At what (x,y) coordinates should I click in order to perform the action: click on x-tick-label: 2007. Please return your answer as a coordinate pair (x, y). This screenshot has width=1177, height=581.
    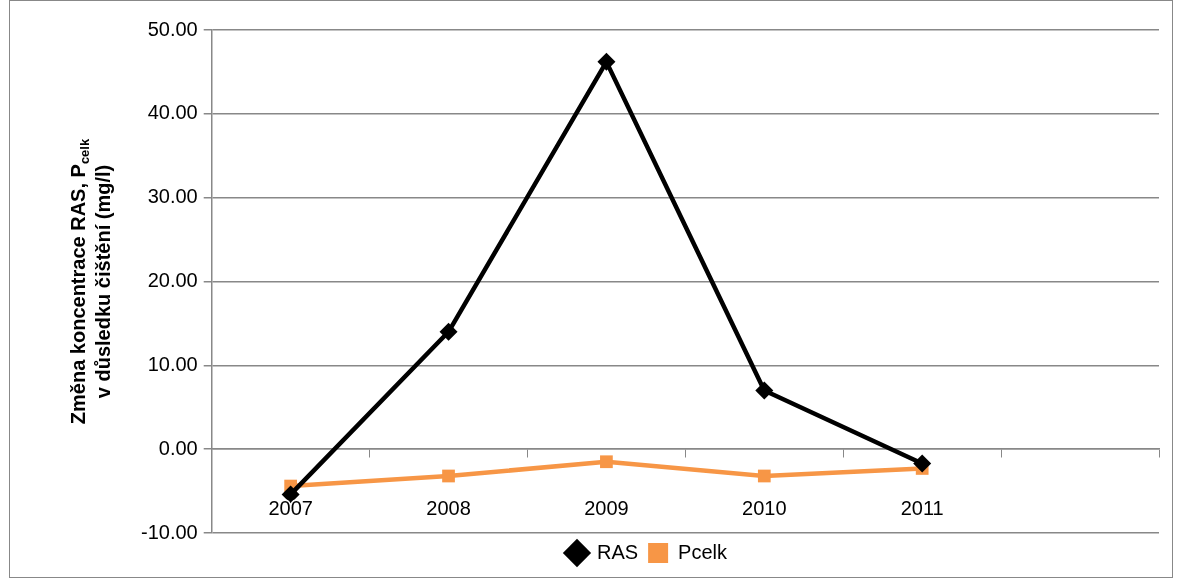
    Looking at the image, I should click on (290, 507).